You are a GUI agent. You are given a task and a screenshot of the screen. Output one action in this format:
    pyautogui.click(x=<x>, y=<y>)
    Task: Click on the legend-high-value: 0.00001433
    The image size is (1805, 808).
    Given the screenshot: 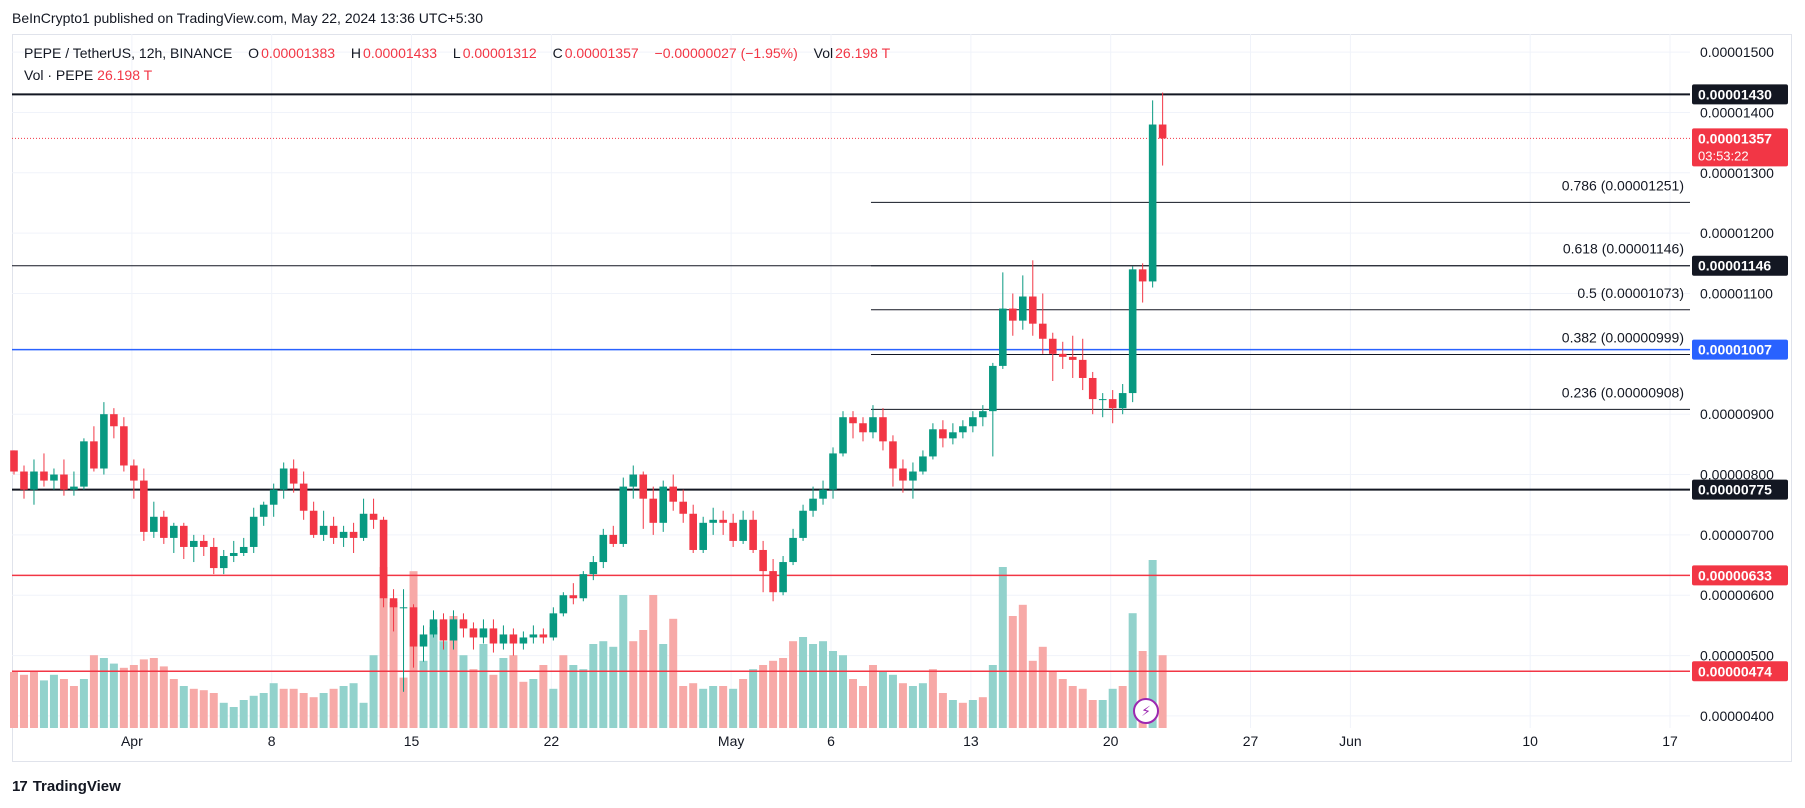 What is the action you would take?
    pyautogui.click(x=400, y=53)
    